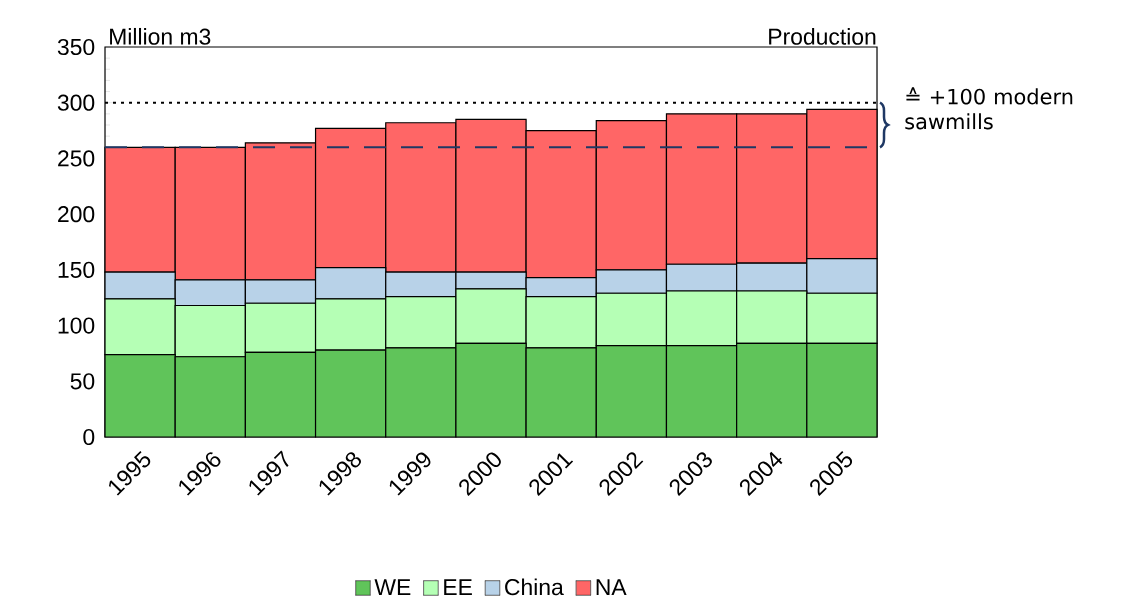 The width and height of the screenshot is (1138, 601). I want to click on y-tick-label: 200, so click(76, 214).